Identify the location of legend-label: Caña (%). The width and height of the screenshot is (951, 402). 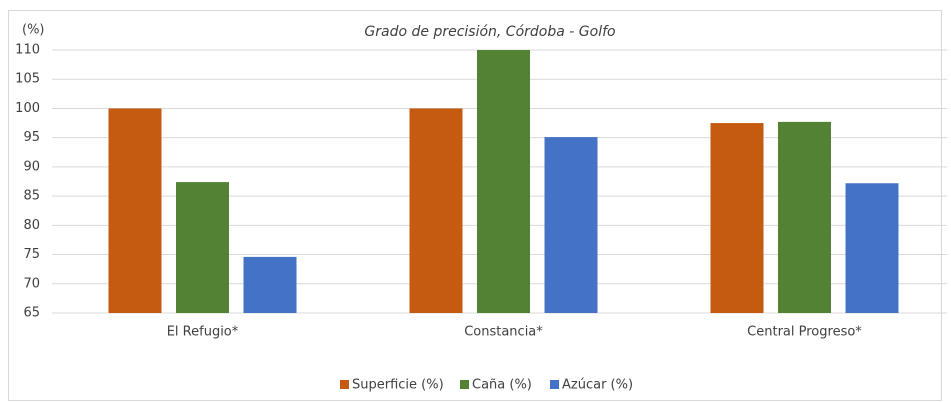
(502, 385).